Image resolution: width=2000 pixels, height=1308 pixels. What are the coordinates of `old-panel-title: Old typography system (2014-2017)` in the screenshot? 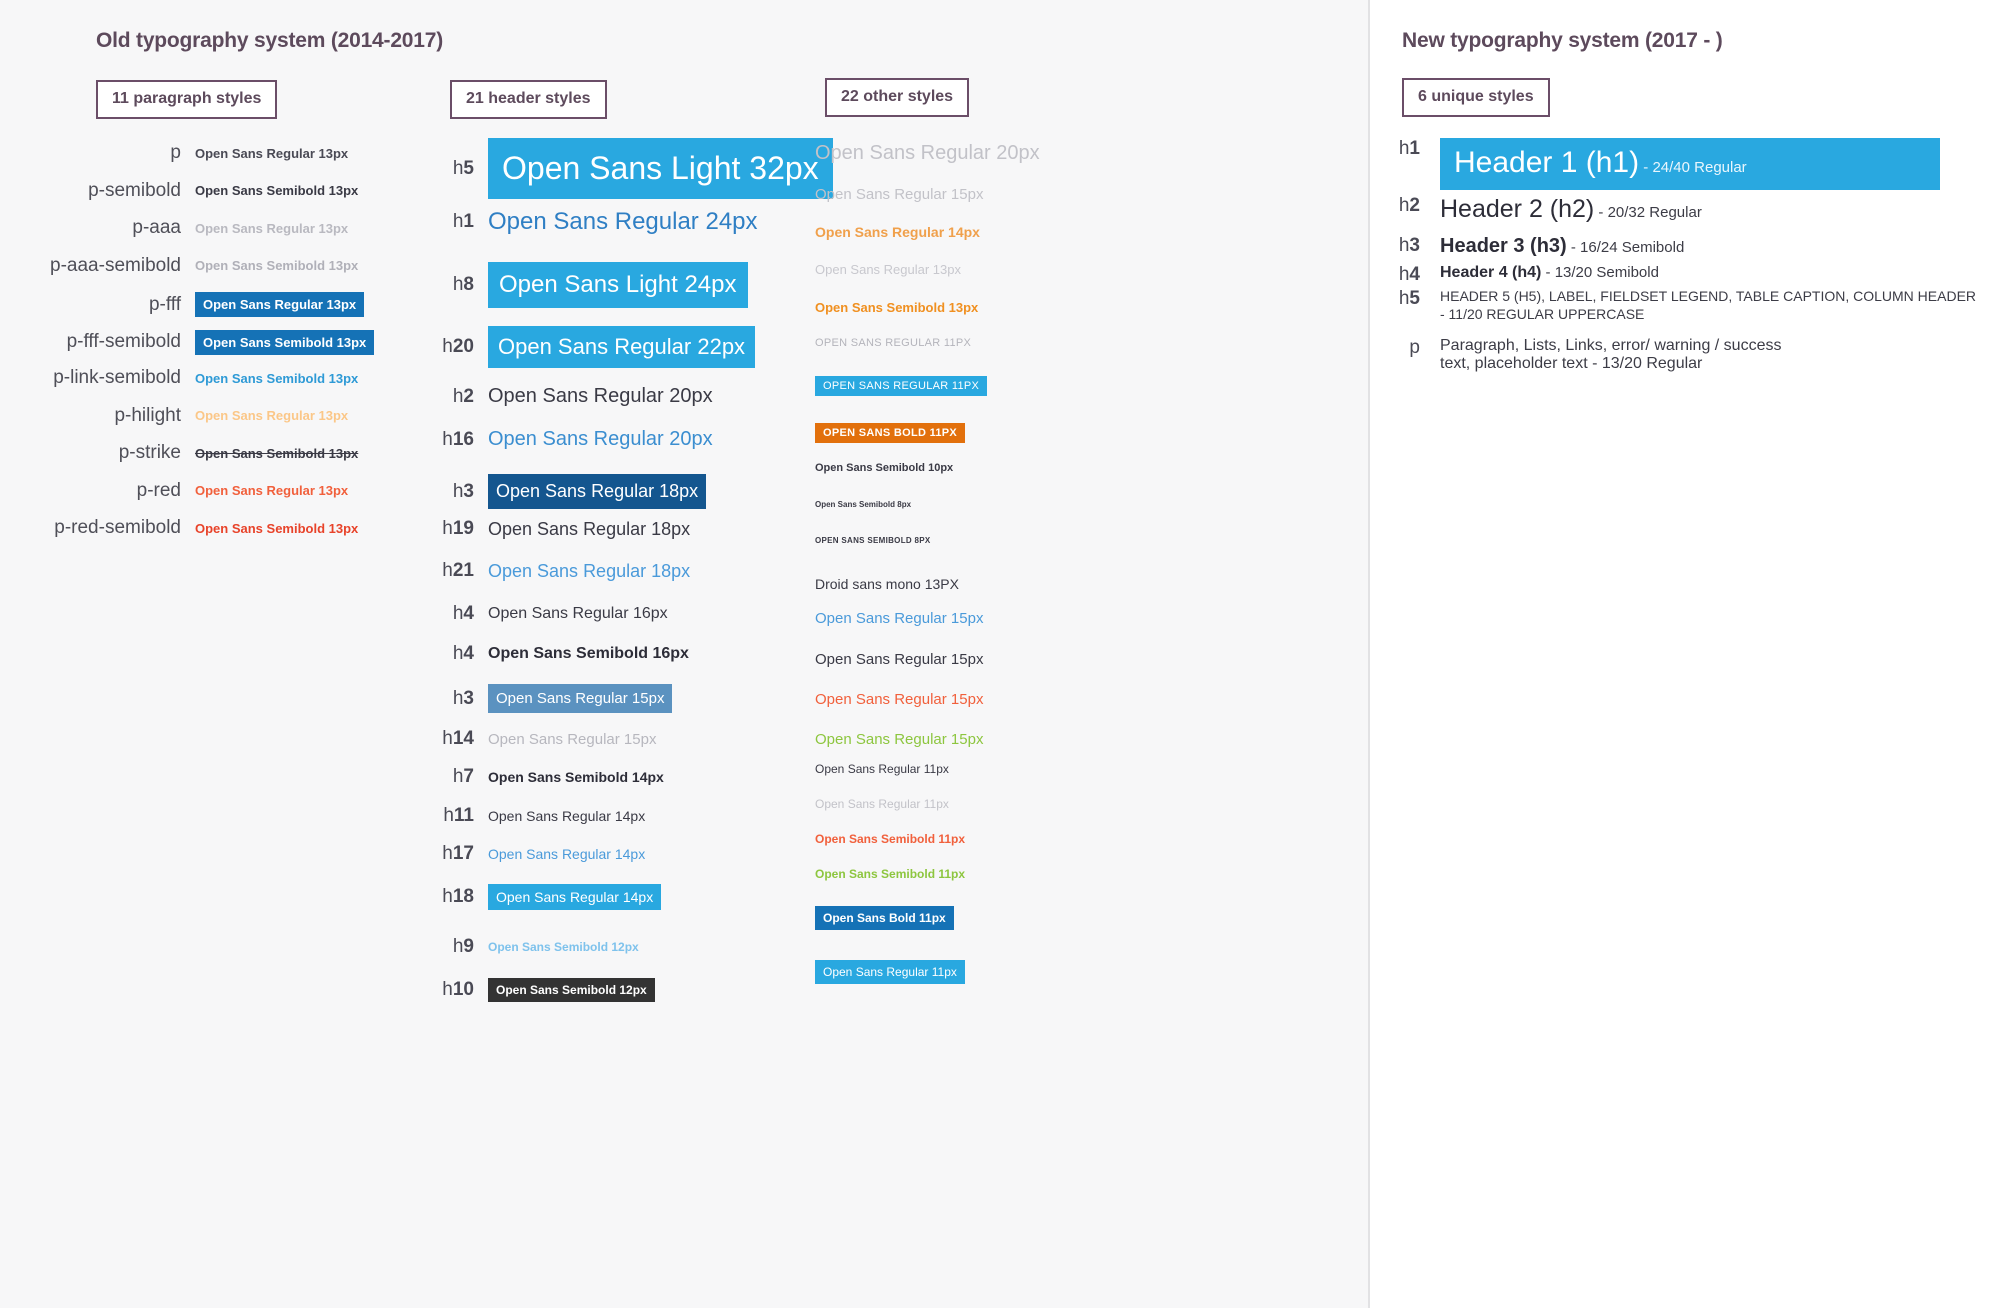 It's located at (270, 41).